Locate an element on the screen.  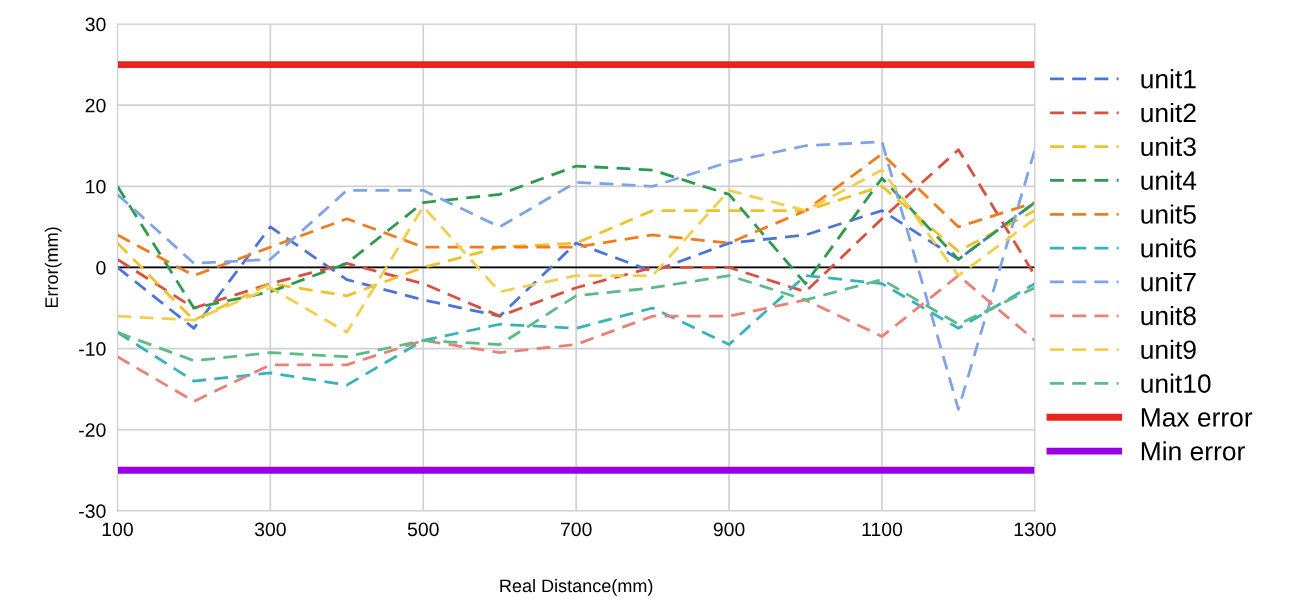
legend-label: unit7 is located at coordinates (1168, 282).